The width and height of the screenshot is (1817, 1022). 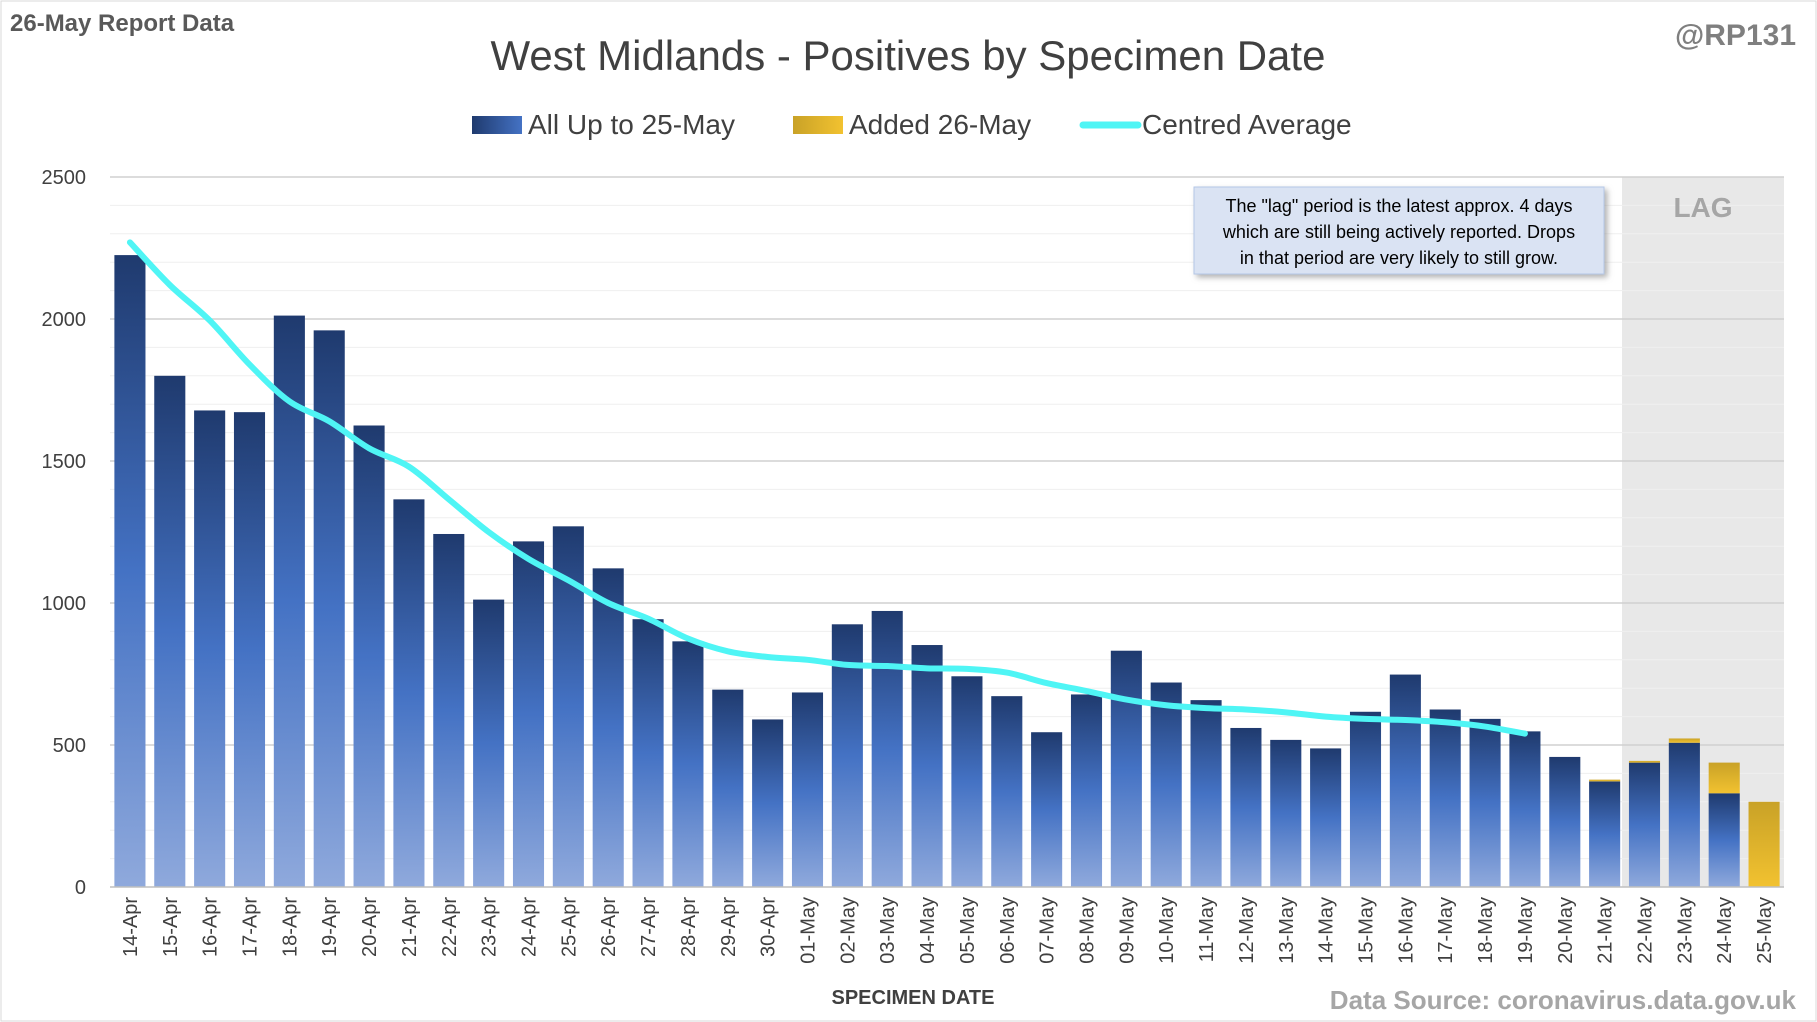 I want to click on x-tick-label: 22-Apr, so click(x=450, y=927).